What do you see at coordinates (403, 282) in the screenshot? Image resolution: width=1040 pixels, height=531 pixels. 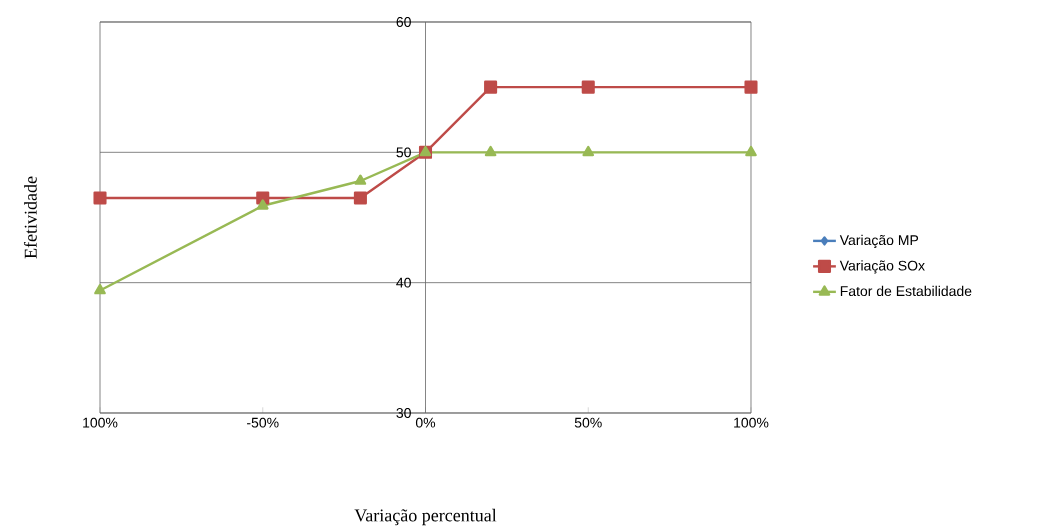 I see `y-tick-label: 40` at bounding box center [403, 282].